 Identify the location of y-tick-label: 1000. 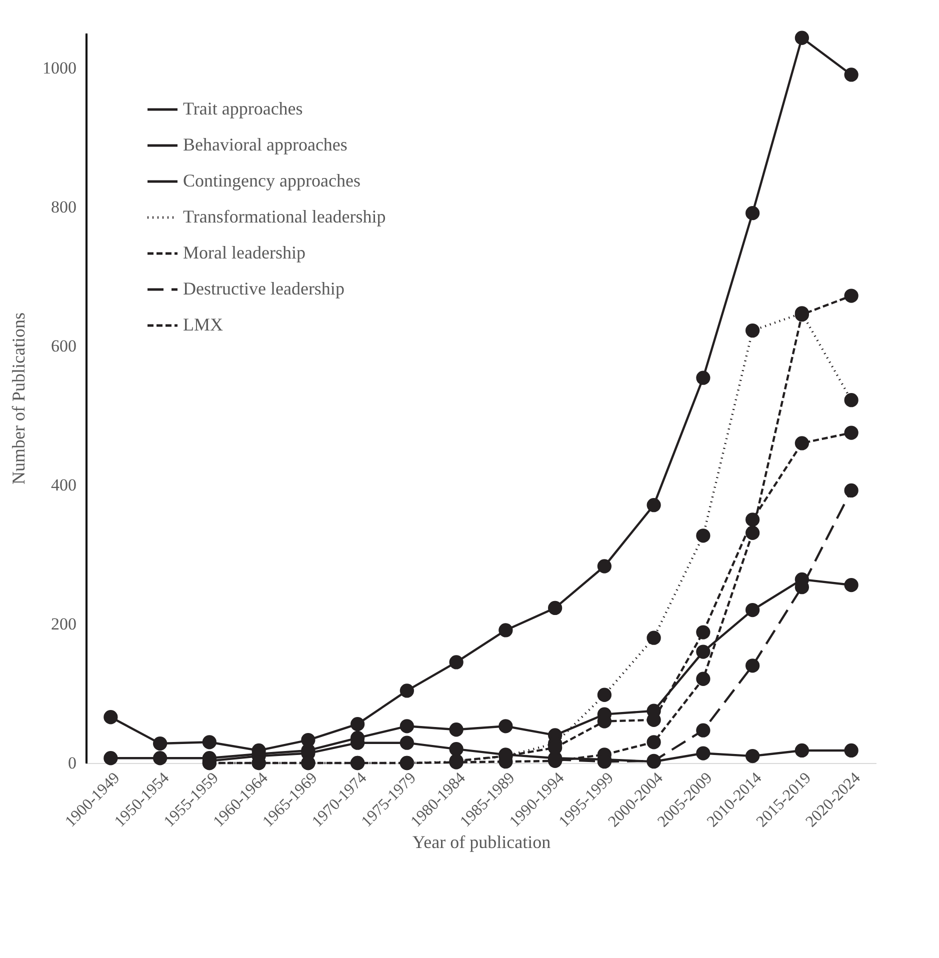
(59, 68).